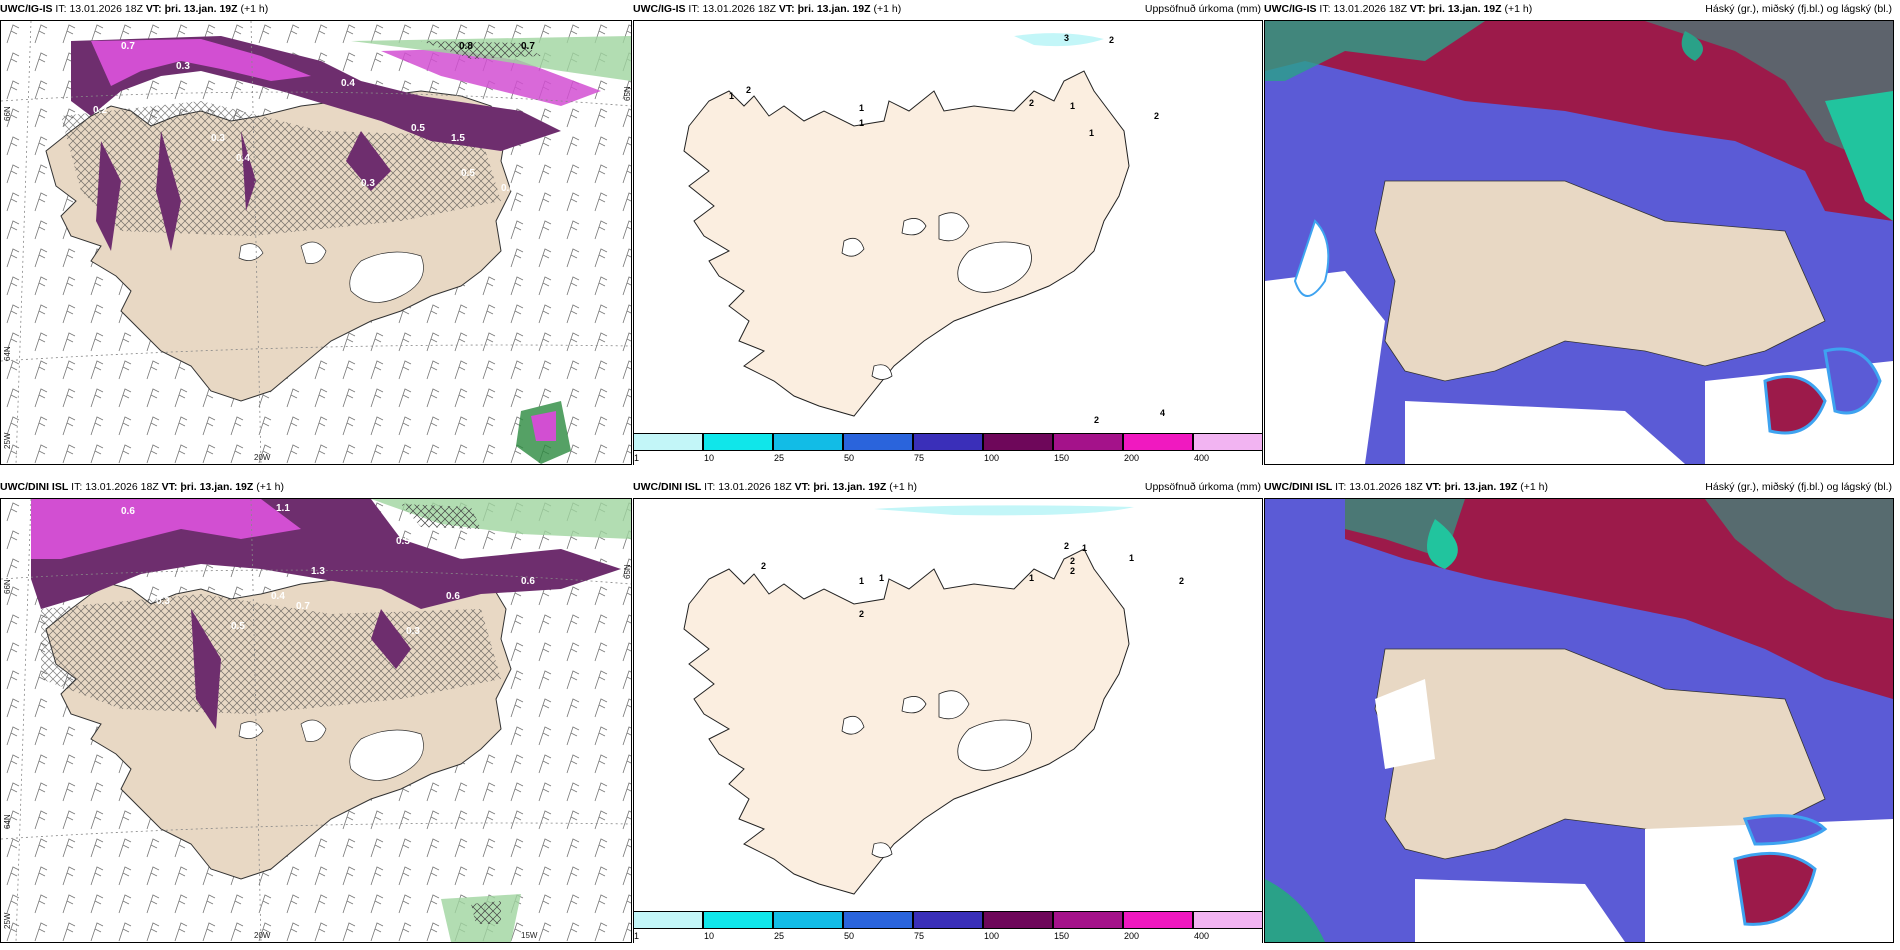  Describe the element at coordinates (201, 62) in the screenshot. I see `precip-magenta` at that location.